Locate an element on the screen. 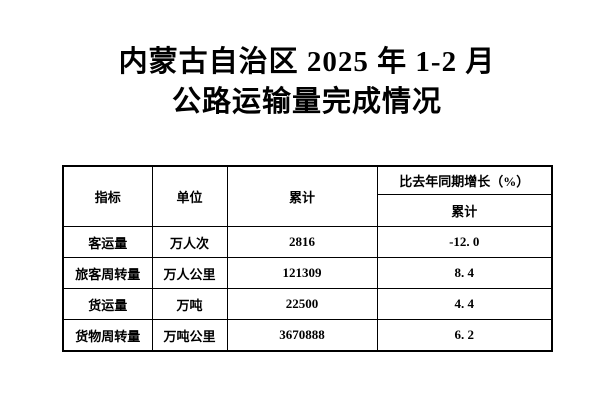 Image resolution: width=614 pixels, height=410 pixels. cell-indicator: 货物周转量 is located at coordinates (107, 335).